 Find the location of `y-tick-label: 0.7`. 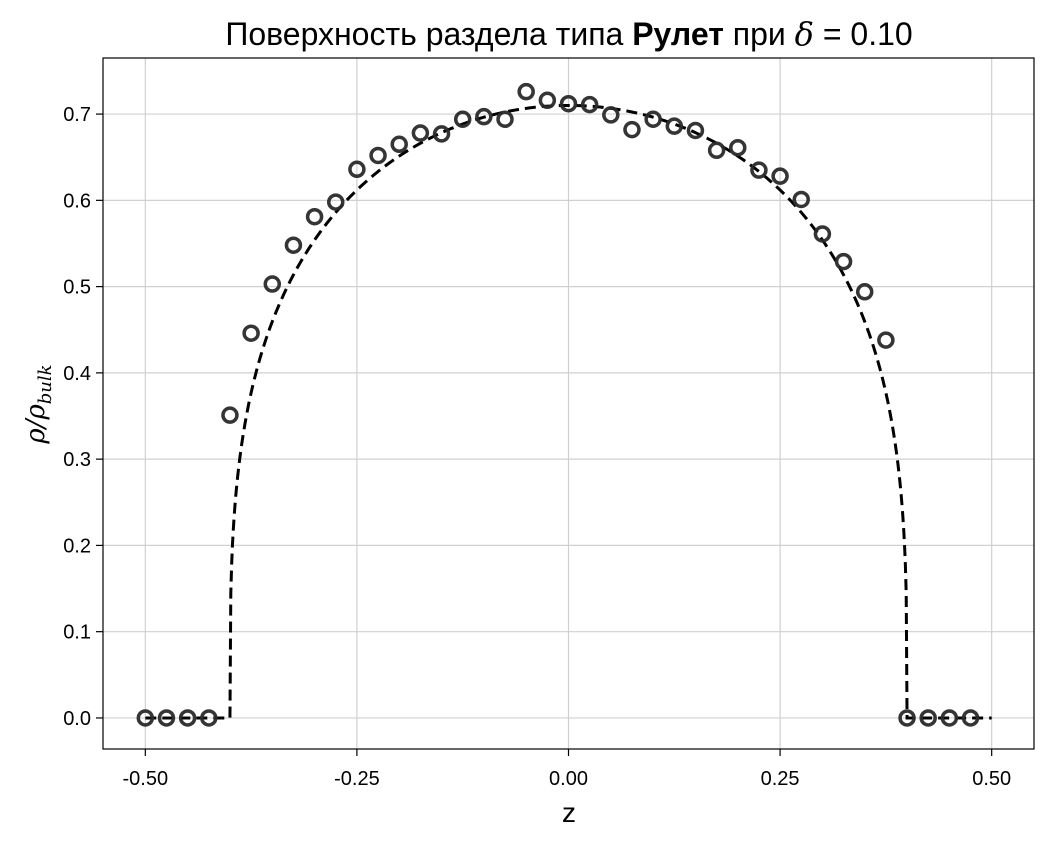

y-tick-label: 0.7 is located at coordinates (77, 115).